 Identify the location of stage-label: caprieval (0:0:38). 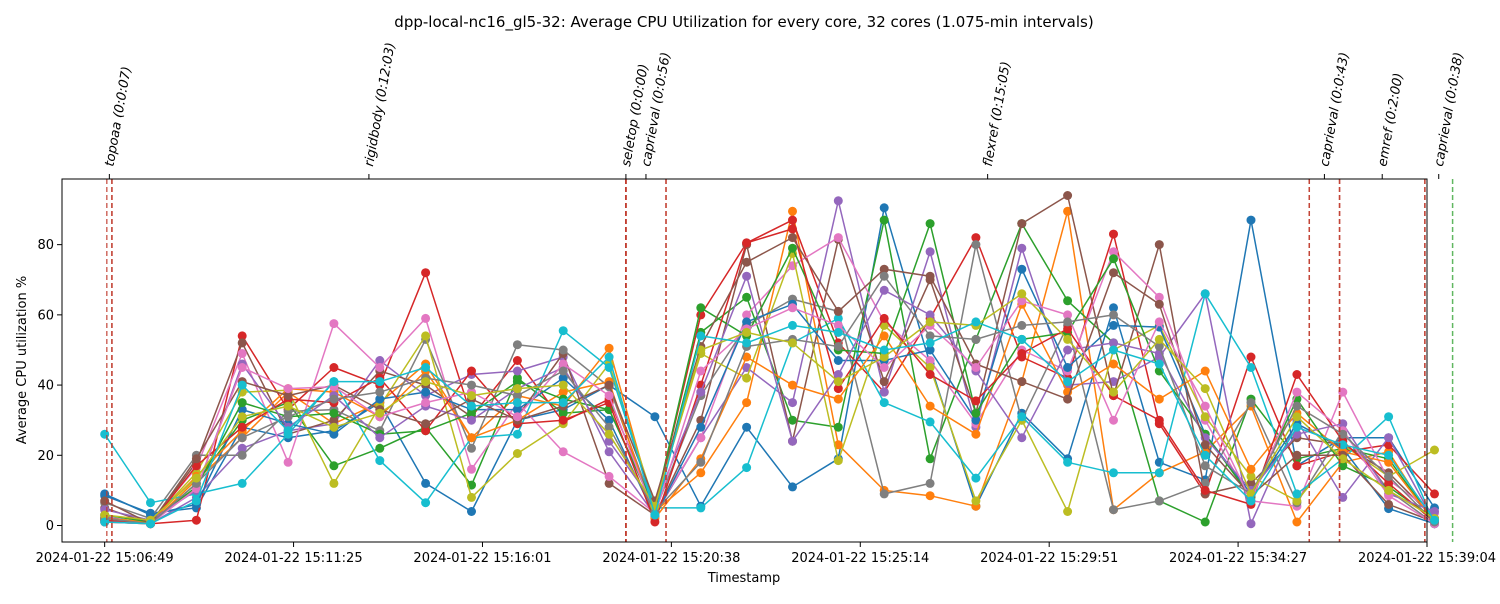
(1449, 109).